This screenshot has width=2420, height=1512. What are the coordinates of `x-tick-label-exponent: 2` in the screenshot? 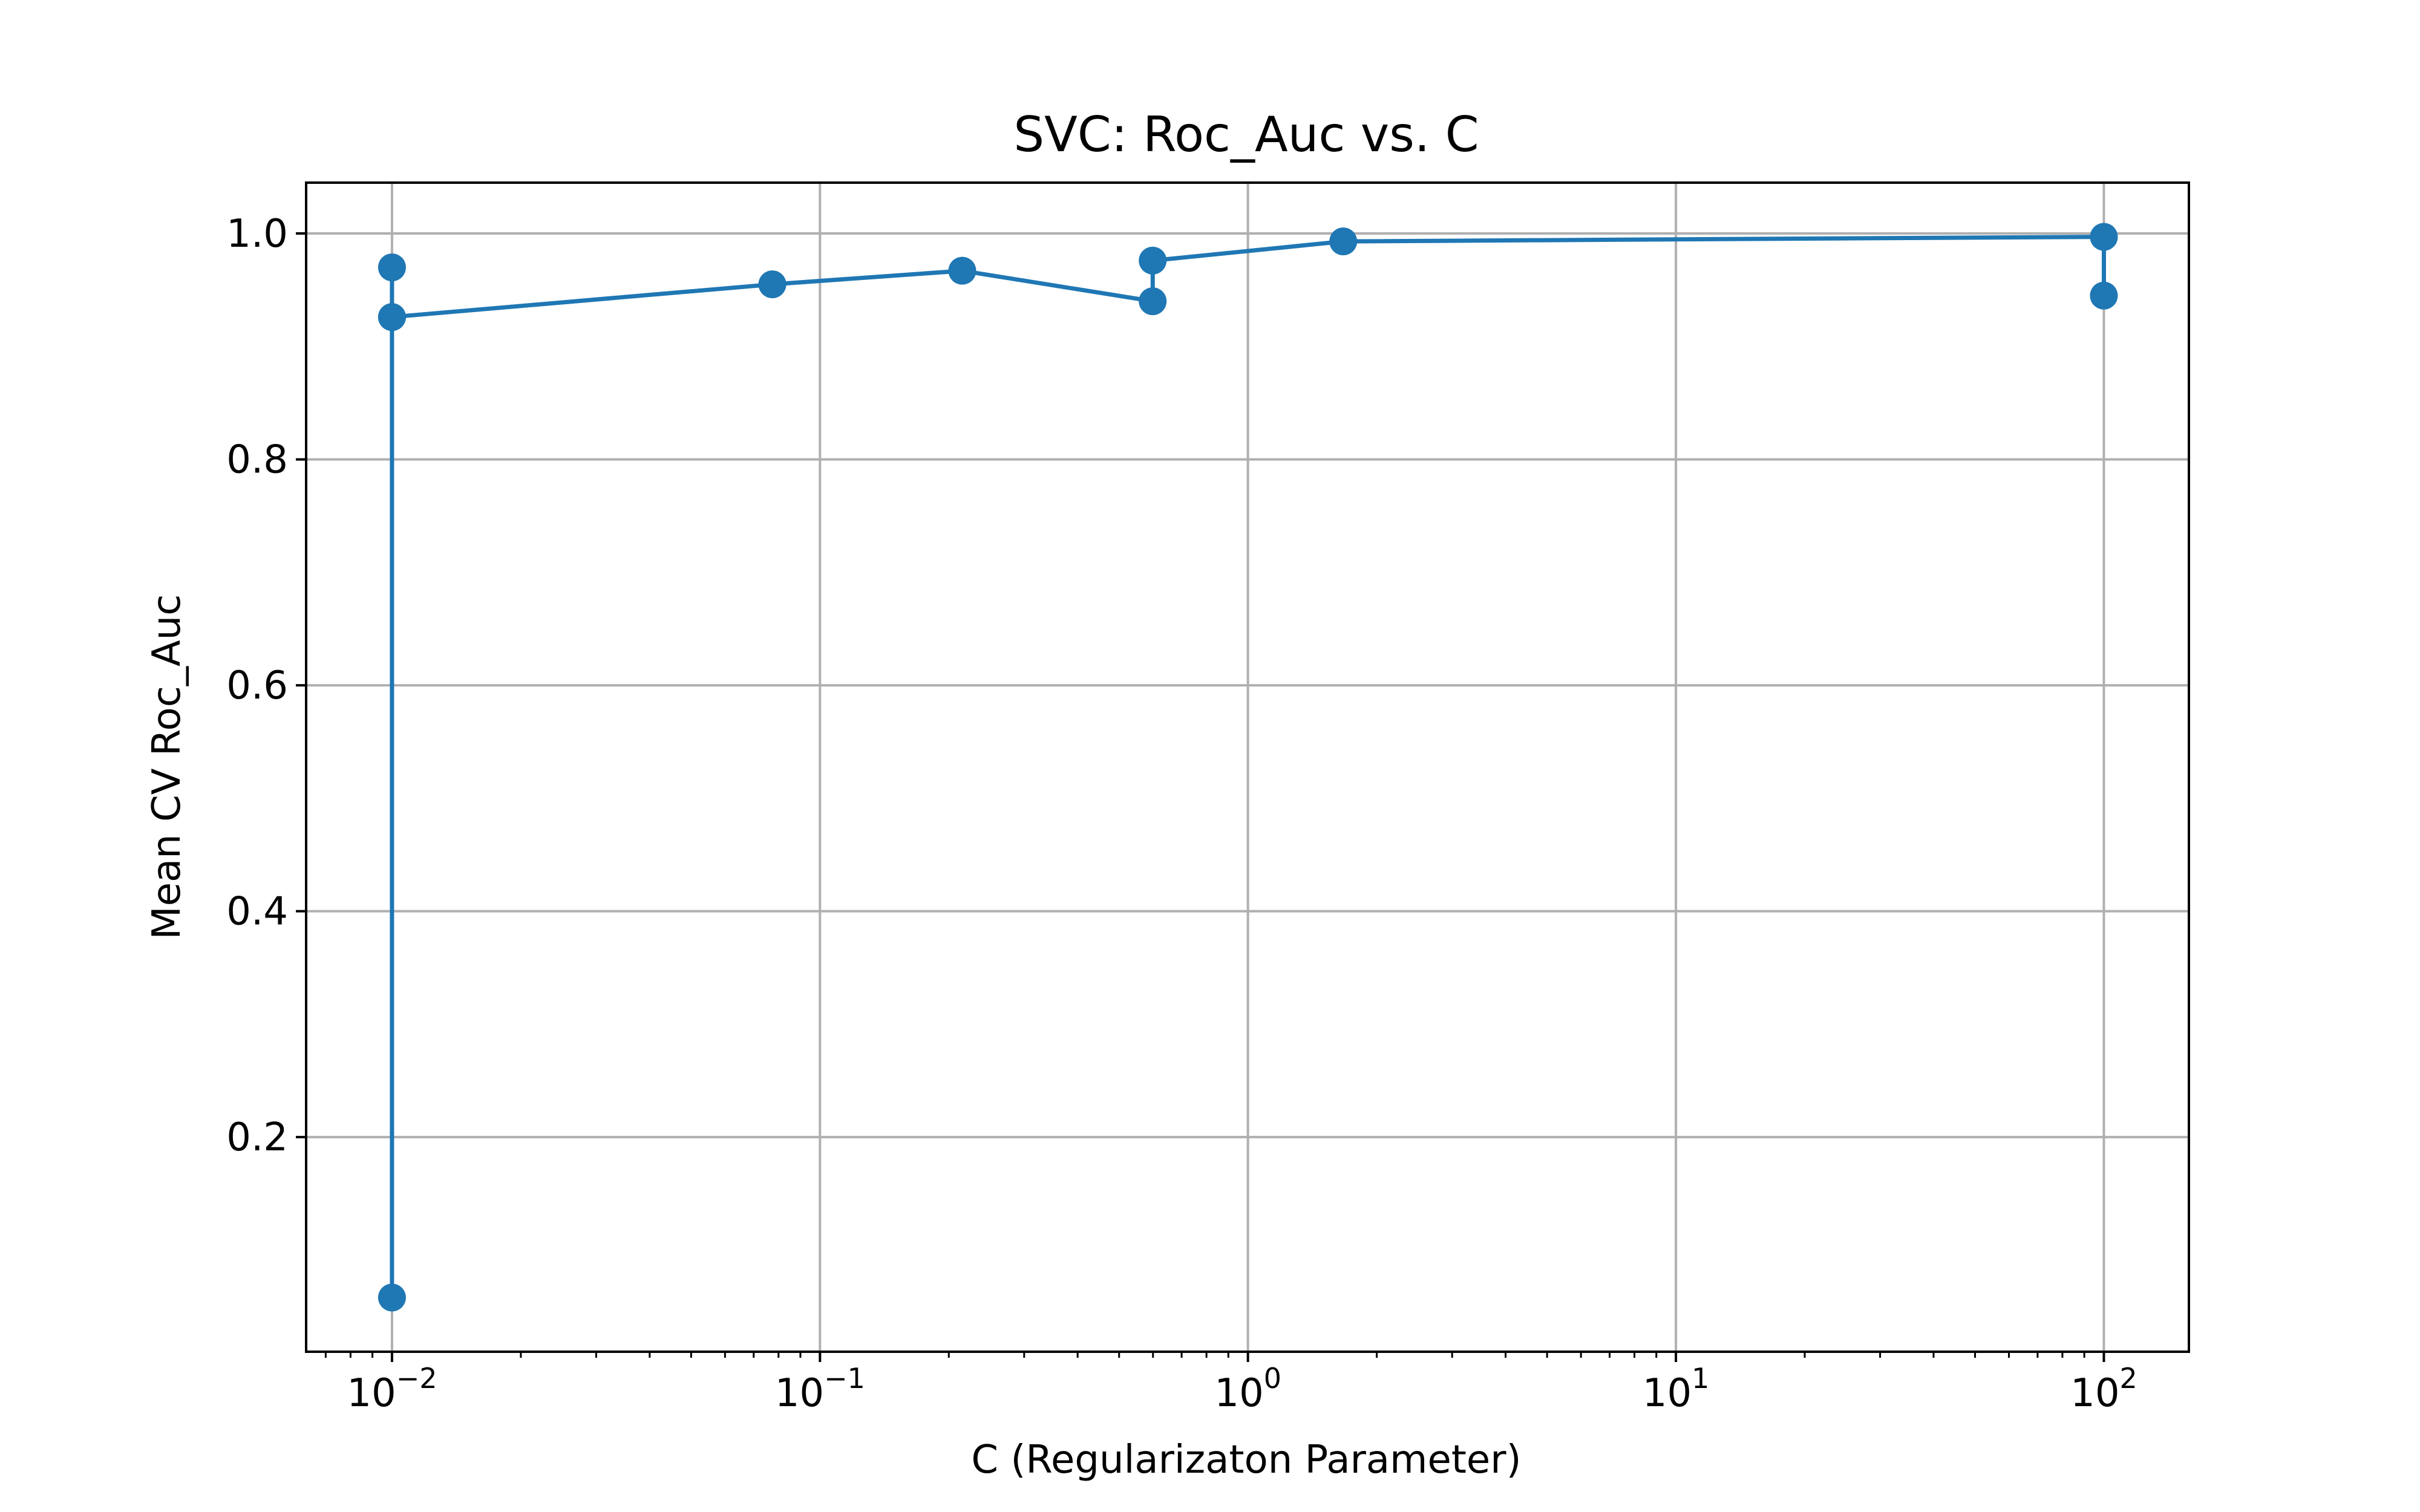 It's located at (2128, 1379).